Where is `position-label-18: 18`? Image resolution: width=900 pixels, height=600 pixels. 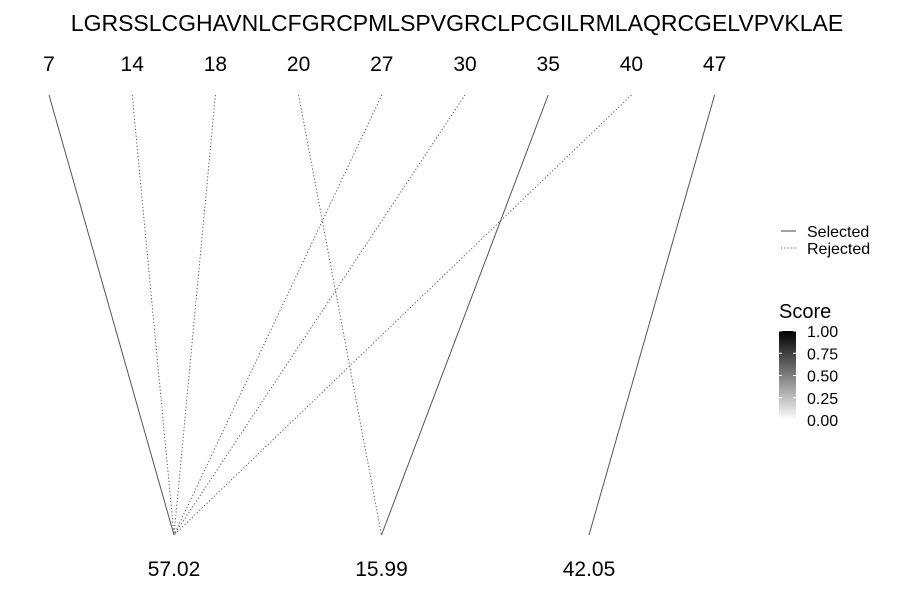
position-label-18: 18 is located at coordinates (215, 64).